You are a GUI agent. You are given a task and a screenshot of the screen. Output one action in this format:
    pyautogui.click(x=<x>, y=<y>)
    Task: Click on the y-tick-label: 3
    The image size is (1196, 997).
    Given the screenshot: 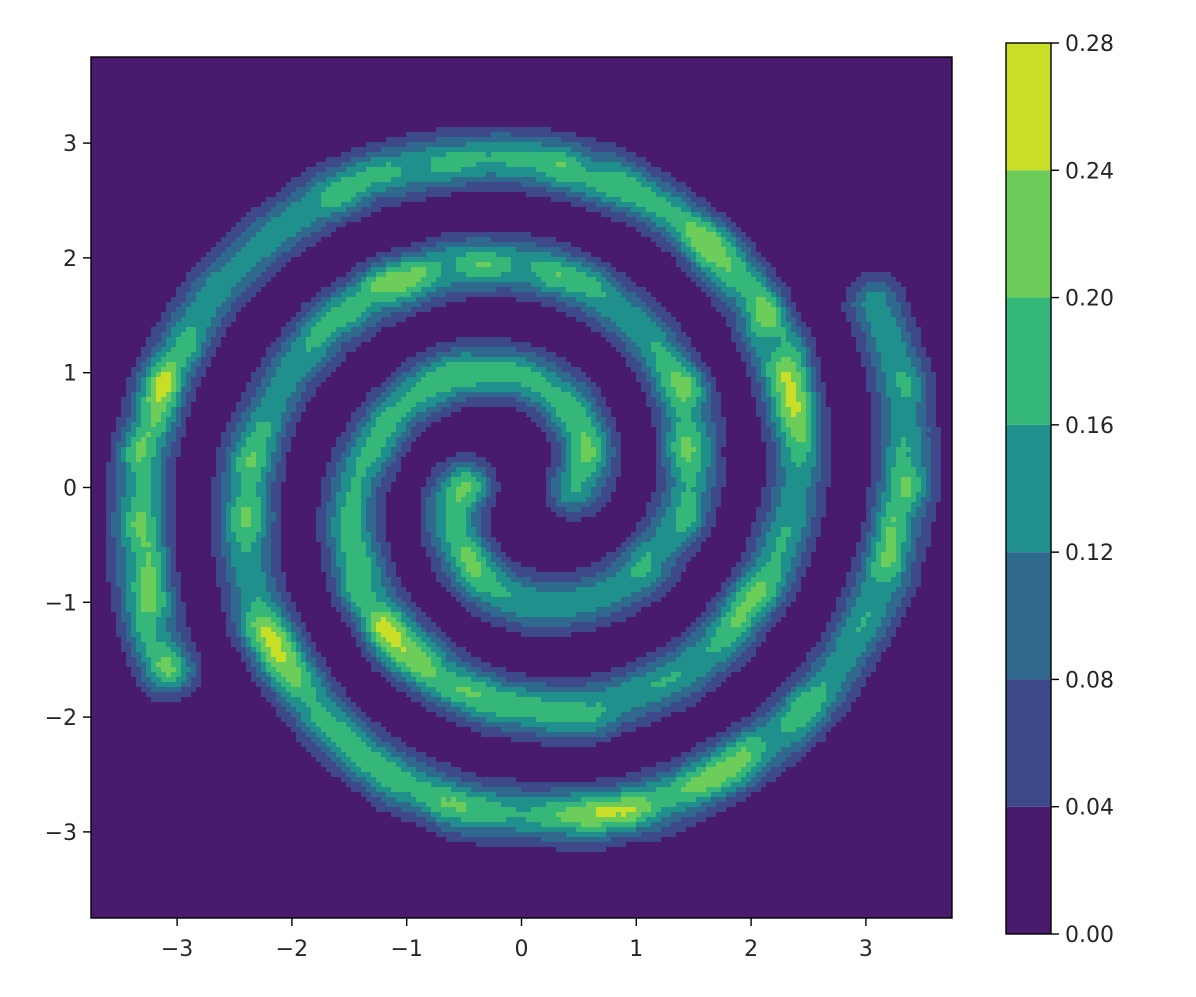 What is the action you would take?
    pyautogui.click(x=70, y=144)
    